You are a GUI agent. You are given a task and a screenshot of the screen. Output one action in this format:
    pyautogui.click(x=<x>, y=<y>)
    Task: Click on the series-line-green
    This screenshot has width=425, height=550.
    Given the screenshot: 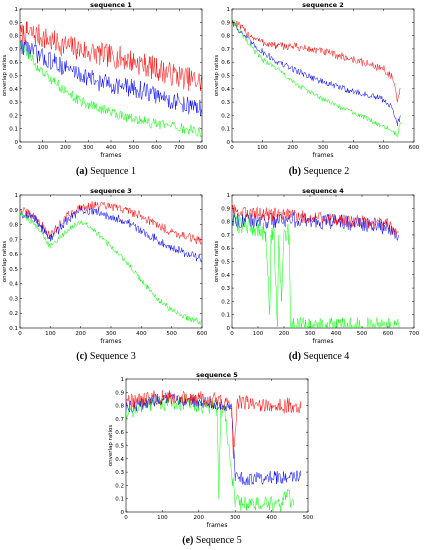 What is the action you would take?
    pyautogui.click(x=111, y=268)
    